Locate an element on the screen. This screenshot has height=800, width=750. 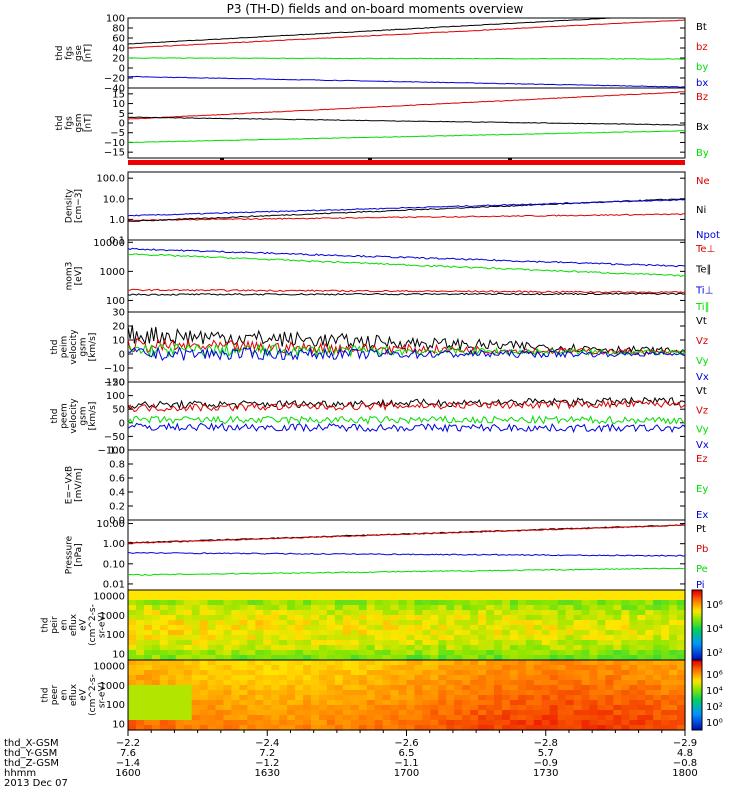
x-tick-label-ygsm: 6.5 is located at coordinates (407, 753).